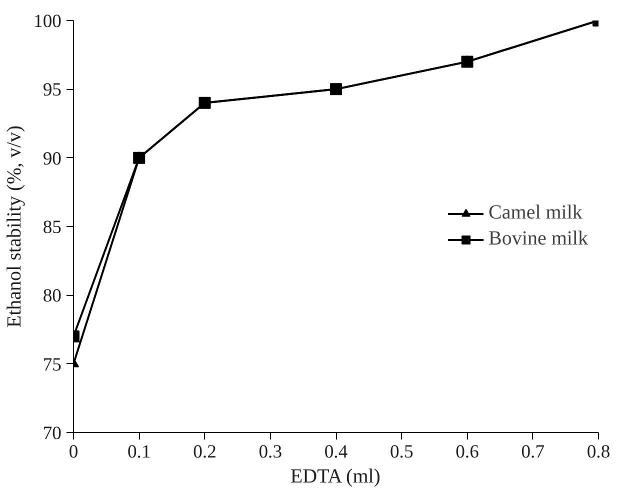  What do you see at coordinates (52, 433) in the screenshot?
I see `y-tick-label: 70` at bounding box center [52, 433].